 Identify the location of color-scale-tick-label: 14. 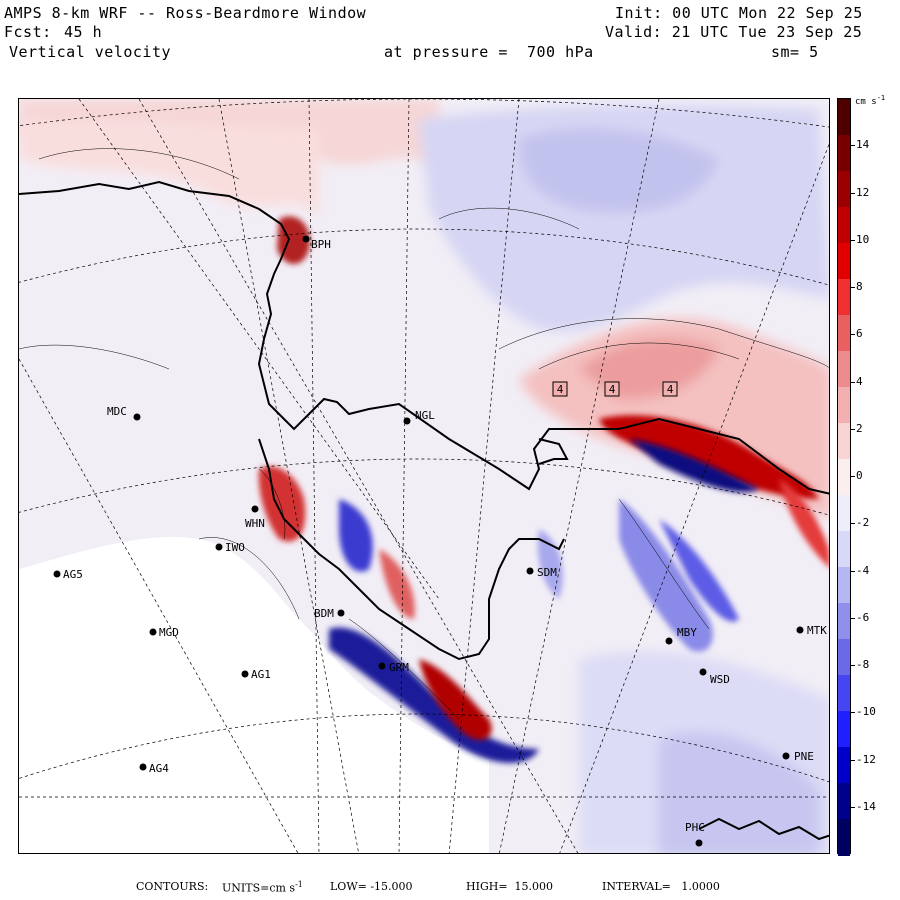
(863, 145).